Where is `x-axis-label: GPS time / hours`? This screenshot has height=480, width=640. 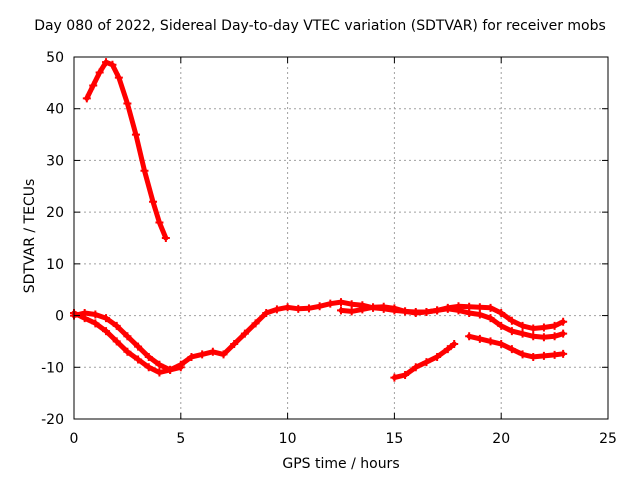 x-axis-label: GPS time / hours is located at coordinates (341, 464).